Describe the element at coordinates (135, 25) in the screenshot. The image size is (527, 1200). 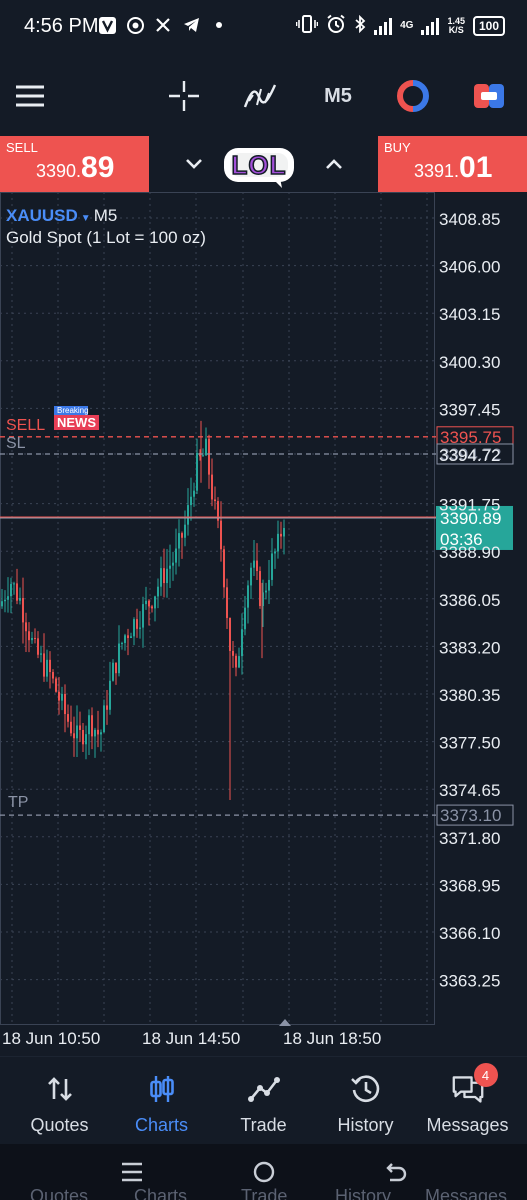
I see `chrome-icon` at that location.